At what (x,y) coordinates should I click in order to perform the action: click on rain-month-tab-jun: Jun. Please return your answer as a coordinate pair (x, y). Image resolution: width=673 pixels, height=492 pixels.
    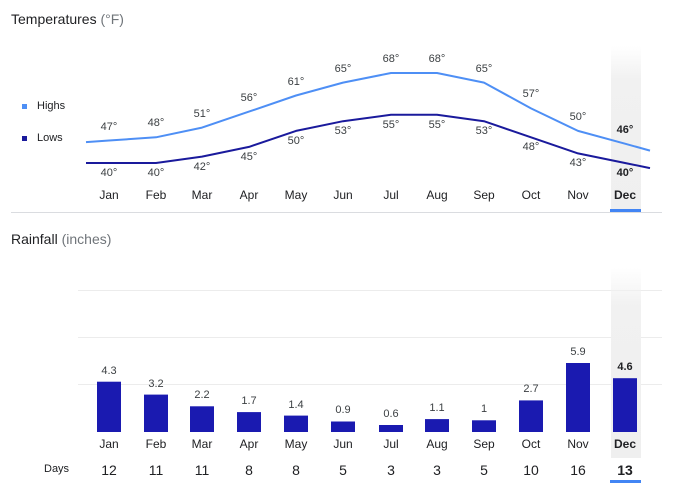
    Looking at the image, I should click on (343, 444).